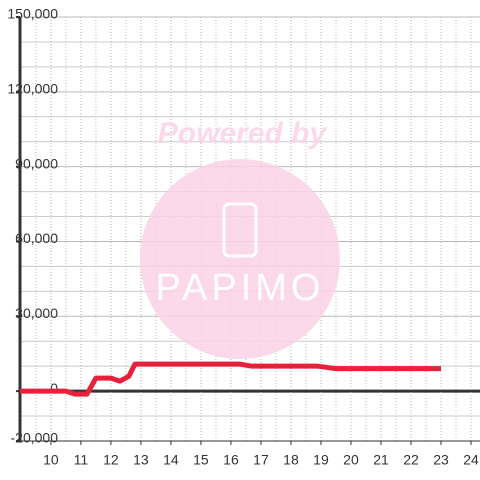 This screenshot has width=480, height=480. I want to click on x-tick-label: 14, so click(171, 460).